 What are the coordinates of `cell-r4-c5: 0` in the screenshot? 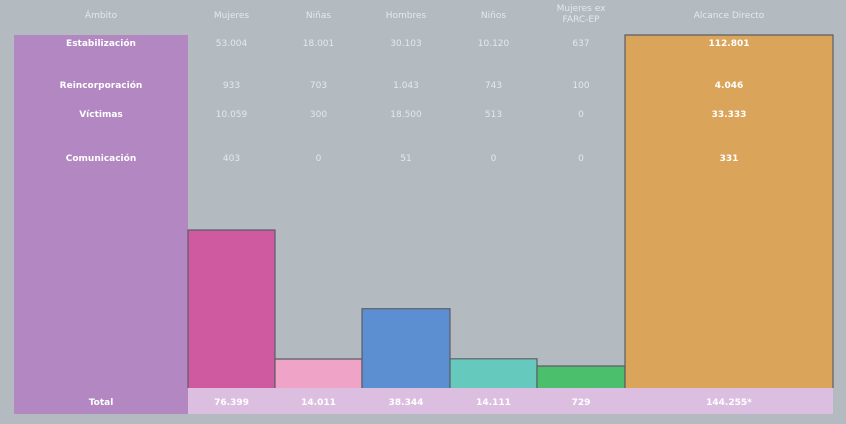 It's located at (581, 159).